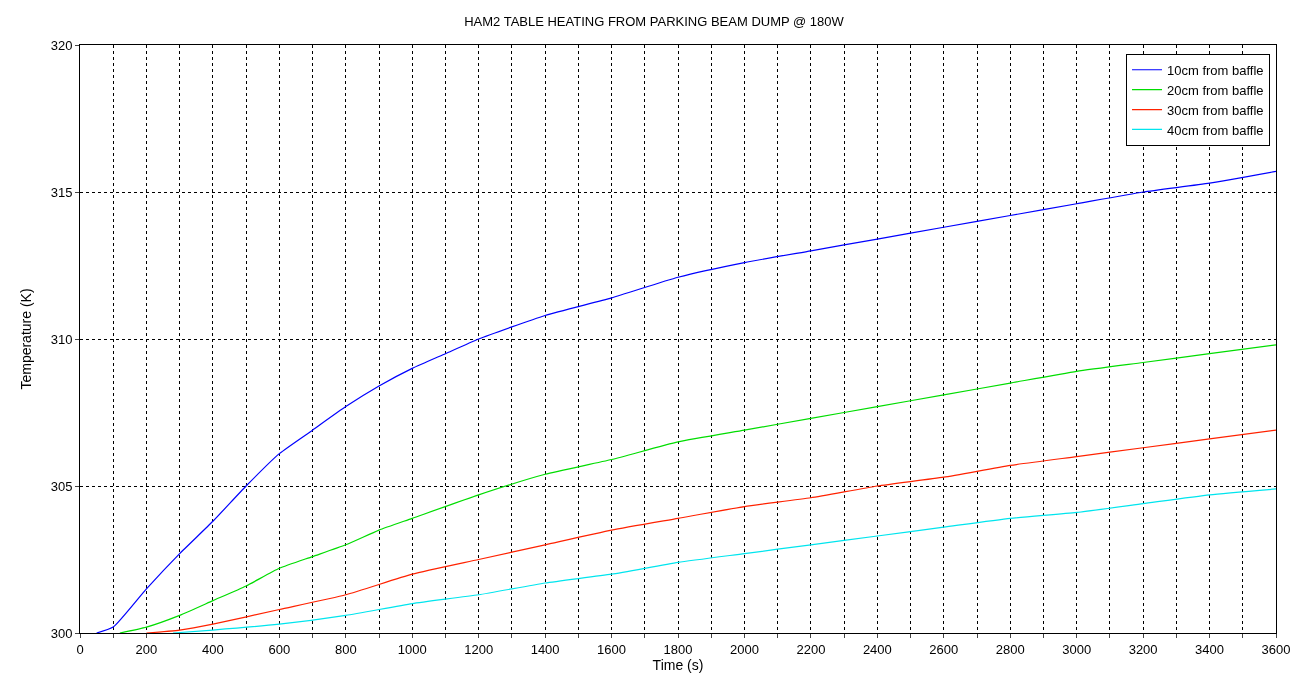  Describe the element at coordinates (1276, 649) in the screenshot. I see `x-tick-label: 3600` at that location.